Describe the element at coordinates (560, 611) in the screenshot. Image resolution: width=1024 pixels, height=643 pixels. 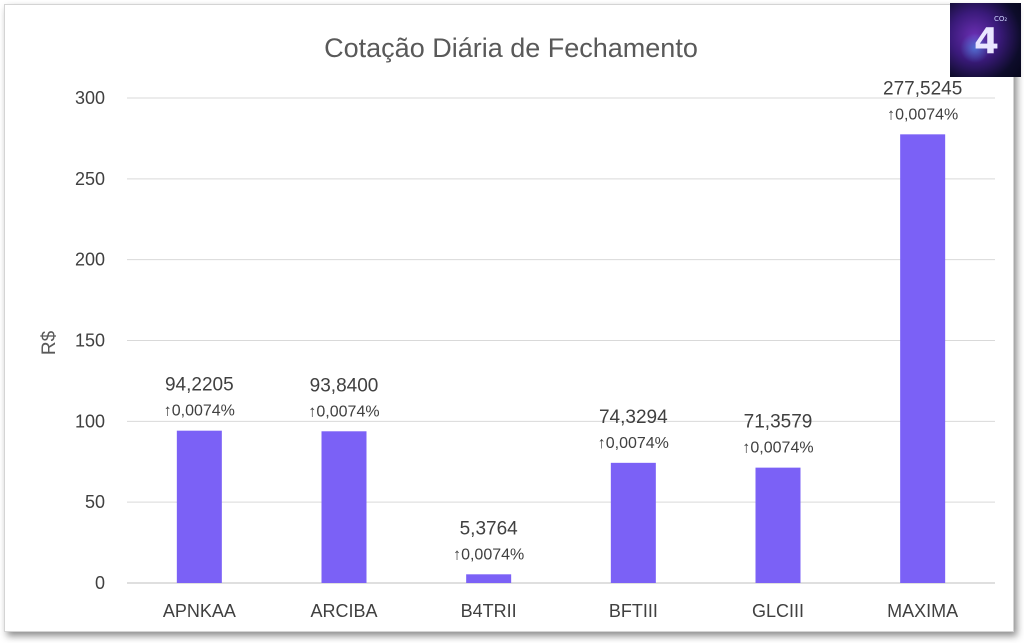
I see `x-axis-categories: APNKAA ARCIBA B4TRII BFTIII GLCIII MAXIMA` at that location.